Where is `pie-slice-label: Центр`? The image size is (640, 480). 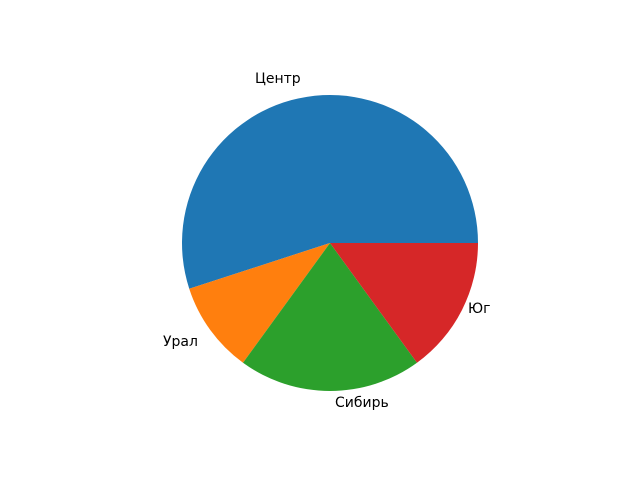
pie-slice-label: Центр is located at coordinates (278, 79).